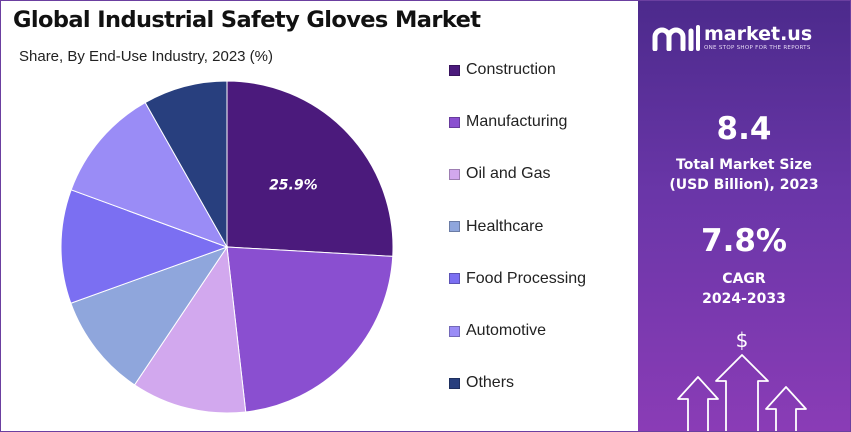 The image size is (851, 432). I want to click on market-size-label-line1: Total Market Size, so click(744, 165).